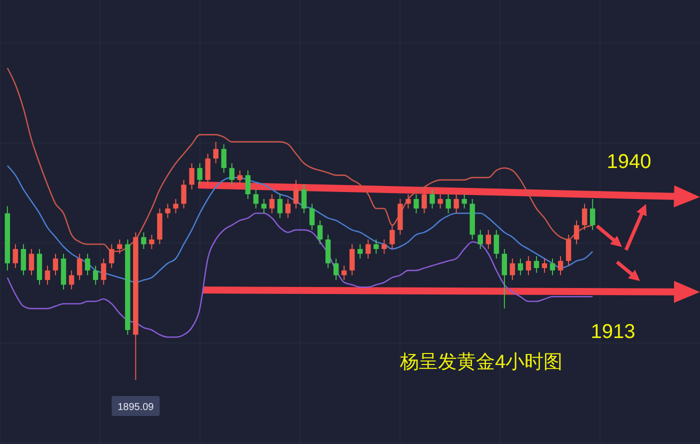 The image size is (700, 444). I want to click on annotation: 1913, so click(613, 332).